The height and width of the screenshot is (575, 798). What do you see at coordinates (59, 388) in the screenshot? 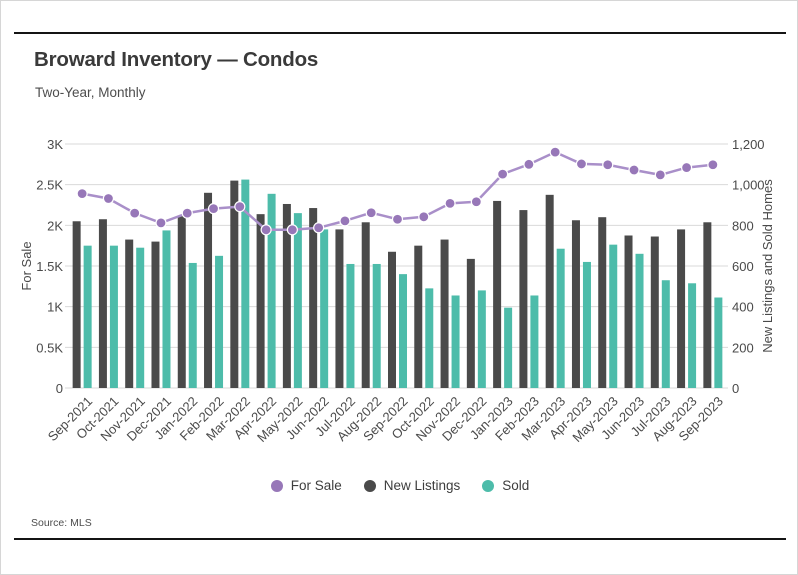
I see `left-axis-tick-label: 0` at bounding box center [59, 388].